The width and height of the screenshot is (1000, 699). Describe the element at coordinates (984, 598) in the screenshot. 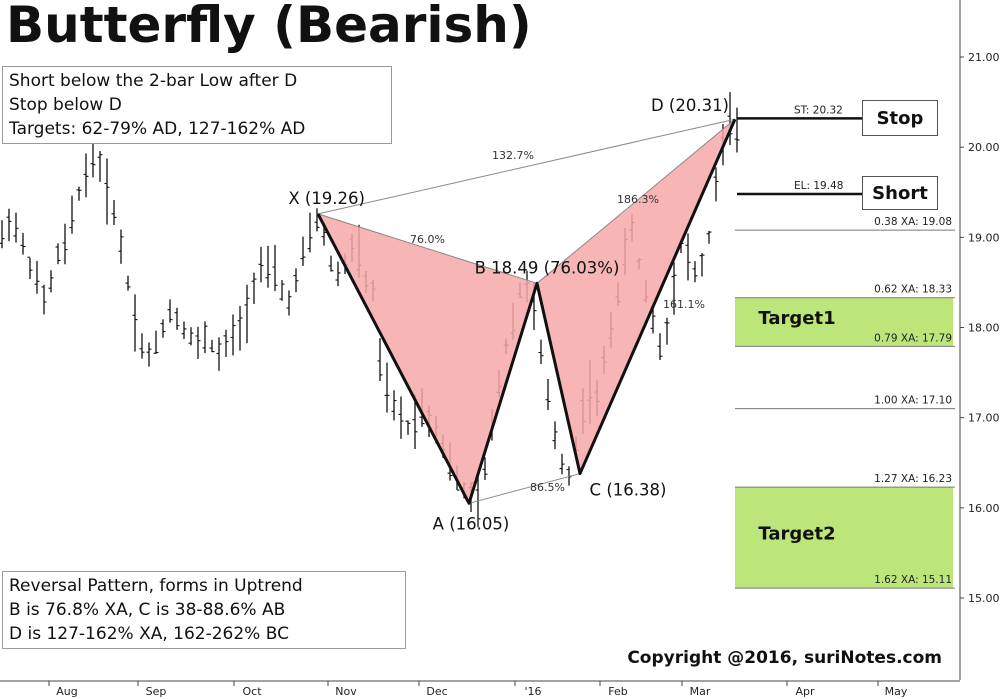

I see `y-tick-label: 15.00` at that location.